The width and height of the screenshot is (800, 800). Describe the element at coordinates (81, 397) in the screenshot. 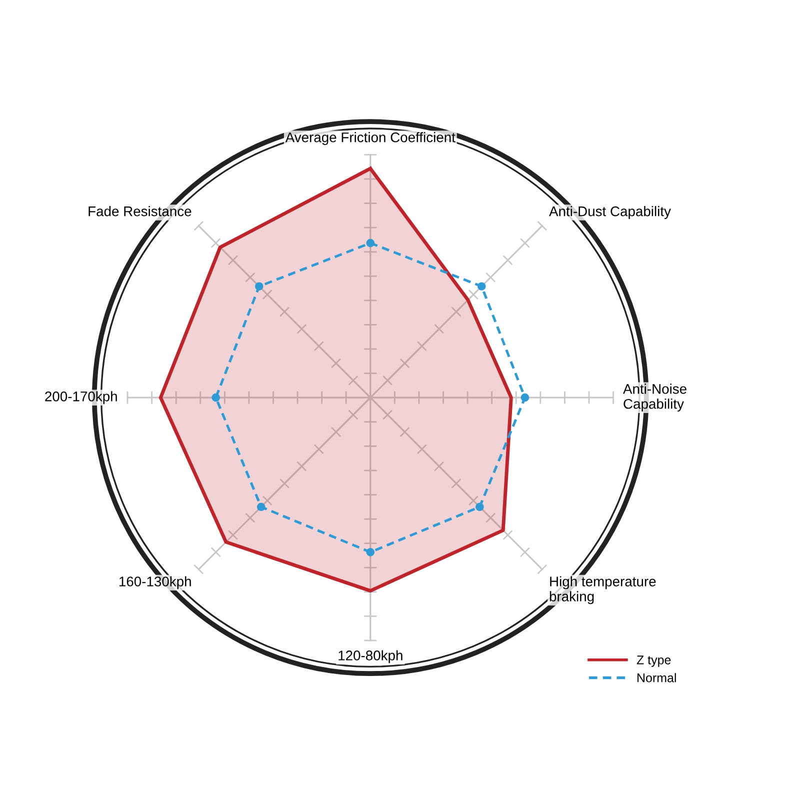

I see `spoke-label: 200-170kph` at that location.